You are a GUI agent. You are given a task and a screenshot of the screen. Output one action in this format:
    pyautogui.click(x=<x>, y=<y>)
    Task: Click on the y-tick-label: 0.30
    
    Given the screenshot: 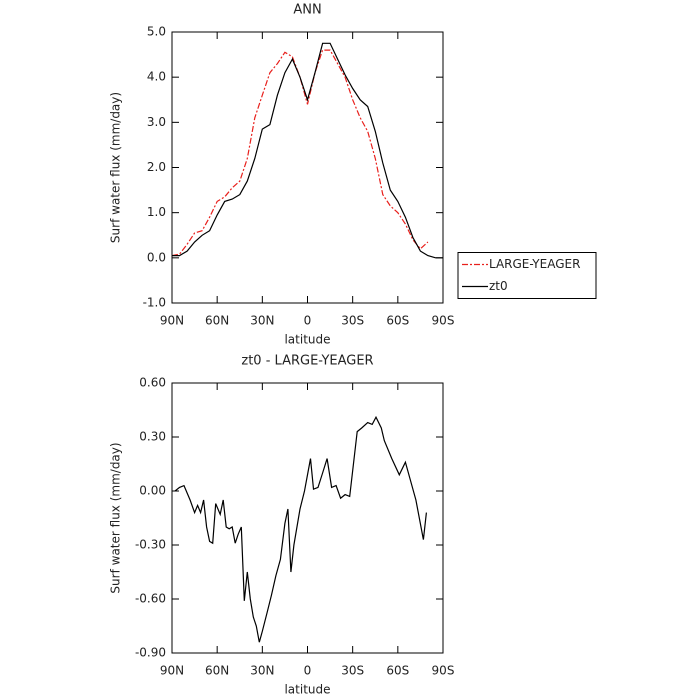 What is the action you would take?
    pyautogui.click(x=152, y=437)
    